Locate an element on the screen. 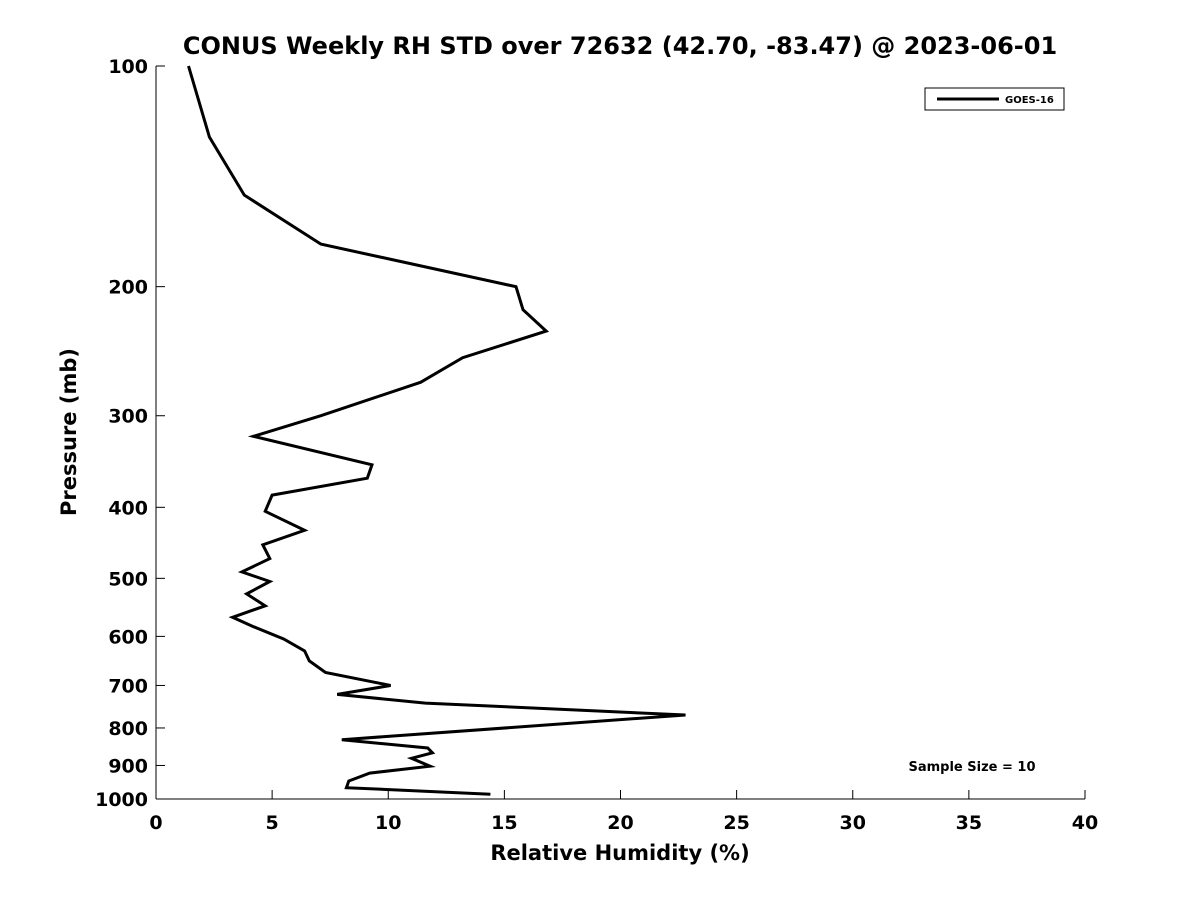  x-axis-label: Relative Humidity (%) is located at coordinates (619, 853).